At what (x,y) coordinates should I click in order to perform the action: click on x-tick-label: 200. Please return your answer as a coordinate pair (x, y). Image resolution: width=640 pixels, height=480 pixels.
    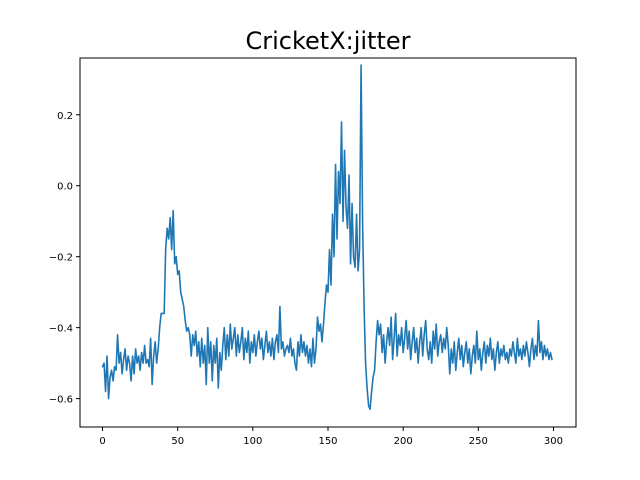
    Looking at the image, I should click on (403, 441).